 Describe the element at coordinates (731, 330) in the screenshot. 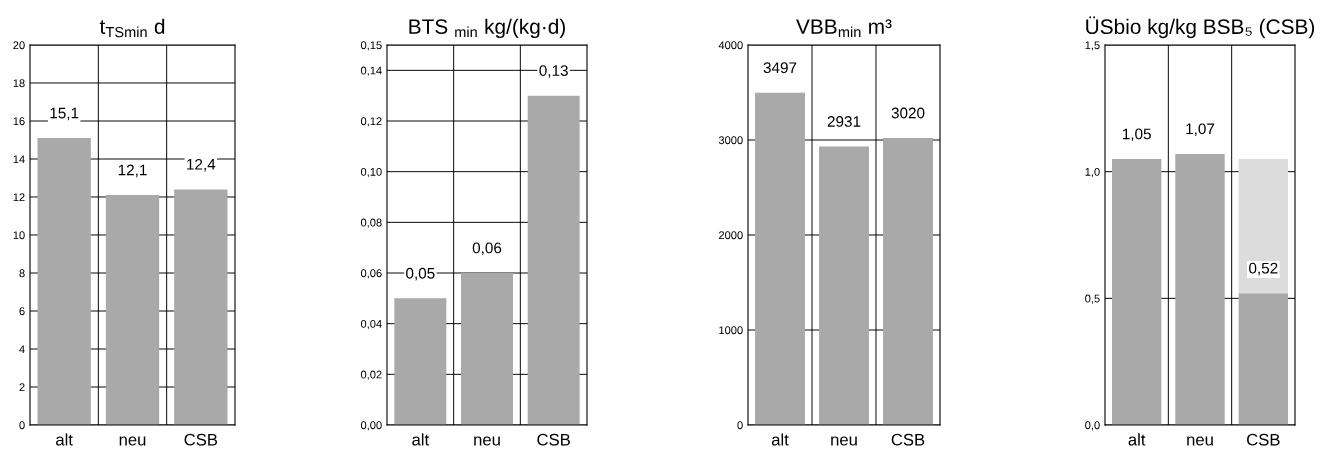

I see `y-tick-label: 1000` at that location.